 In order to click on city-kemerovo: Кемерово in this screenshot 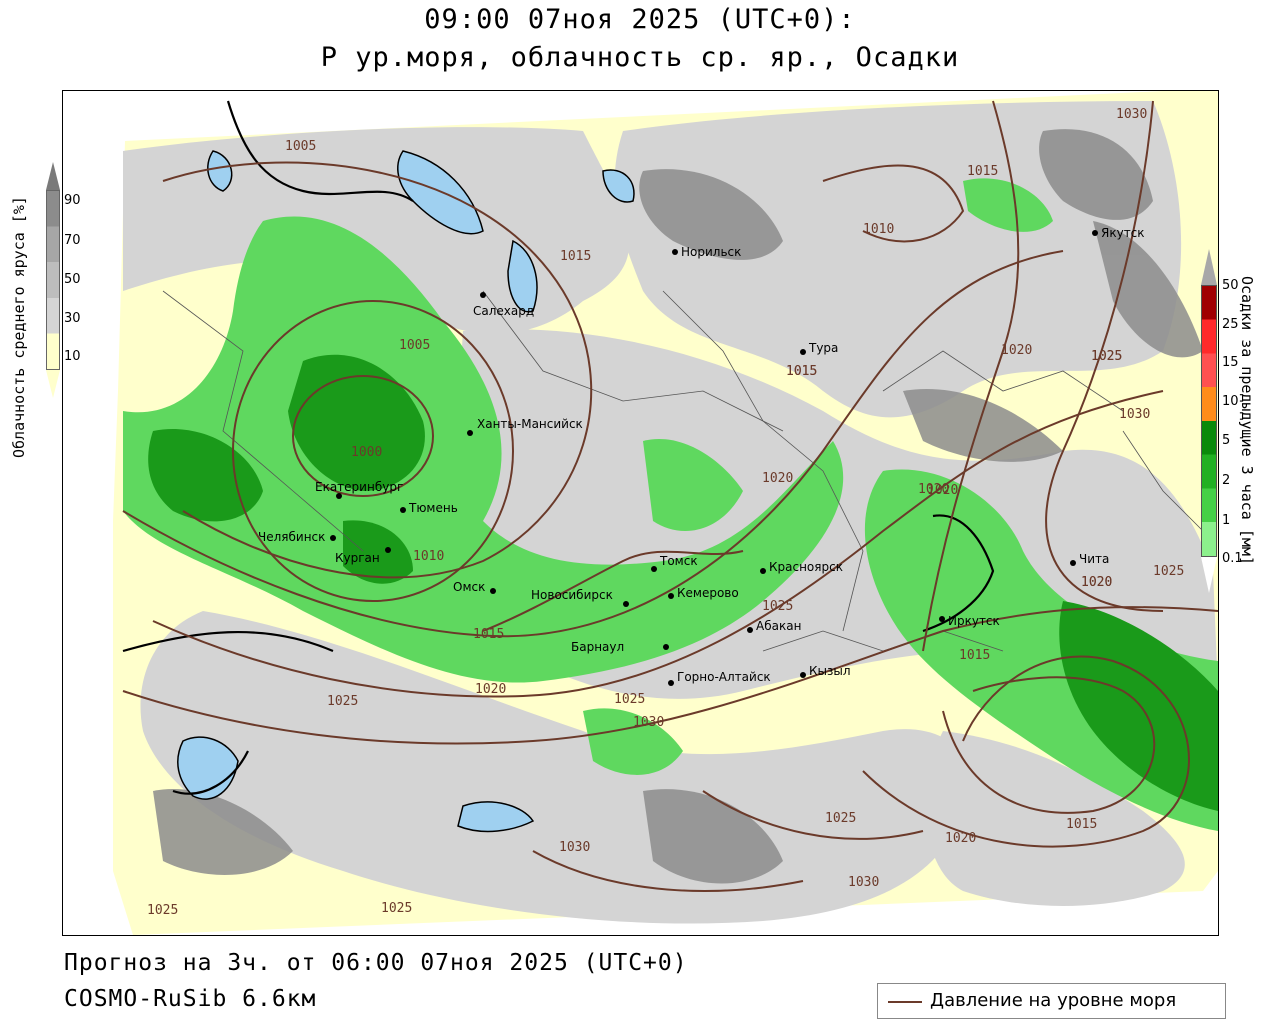, I will do `click(703, 593)`.